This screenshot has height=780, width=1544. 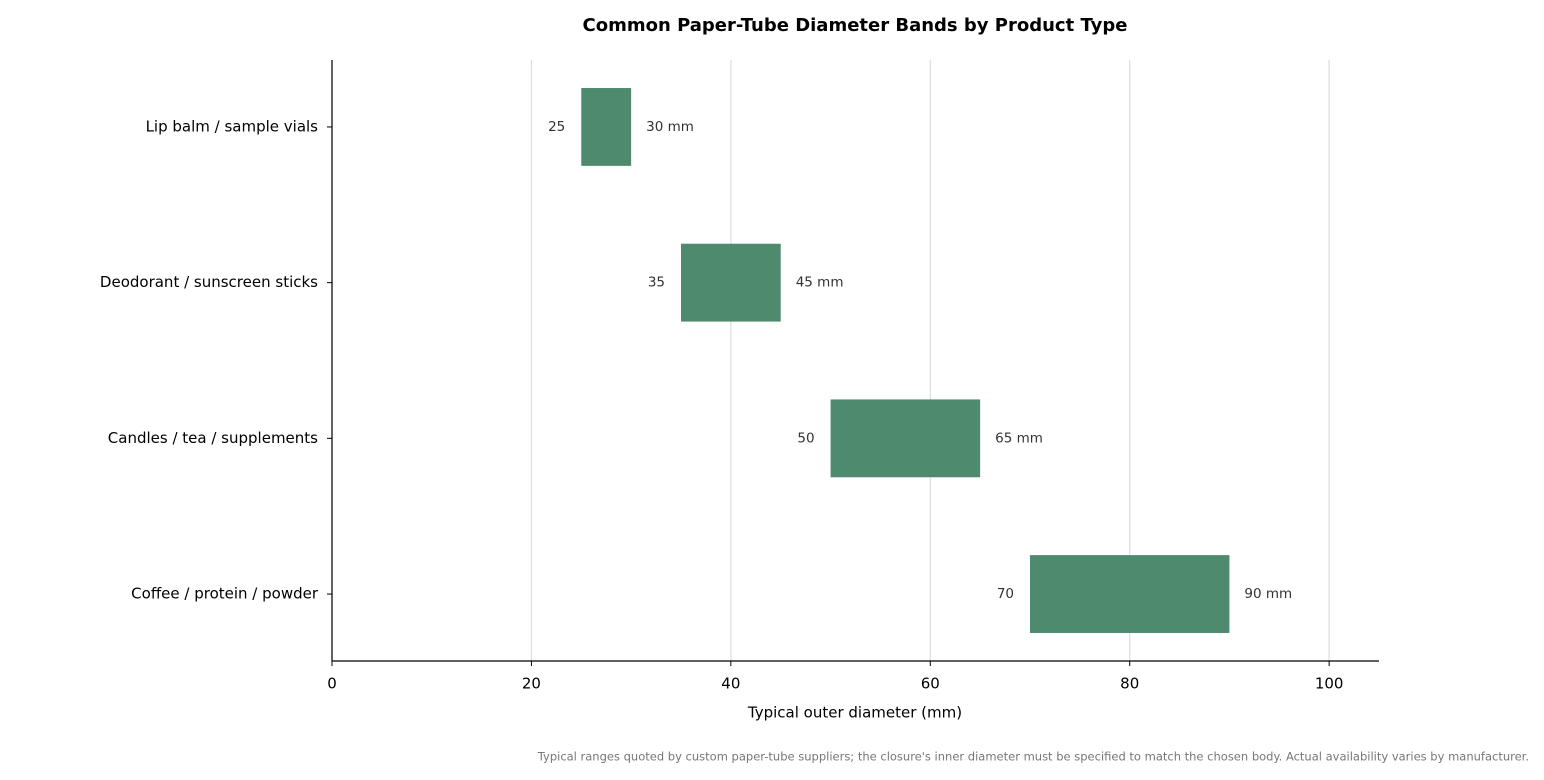 What do you see at coordinates (656, 283) in the screenshot?
I see `start-label: 35` at bounding box center [656, 283].